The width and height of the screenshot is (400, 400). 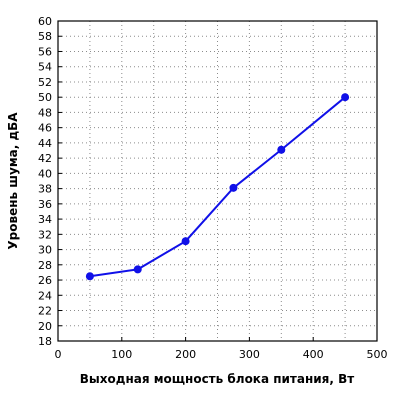 What do you see at coordinates (45, 234) in the screenshot?
I see `y-tick-label: 32` at bounding box center [45, 234].